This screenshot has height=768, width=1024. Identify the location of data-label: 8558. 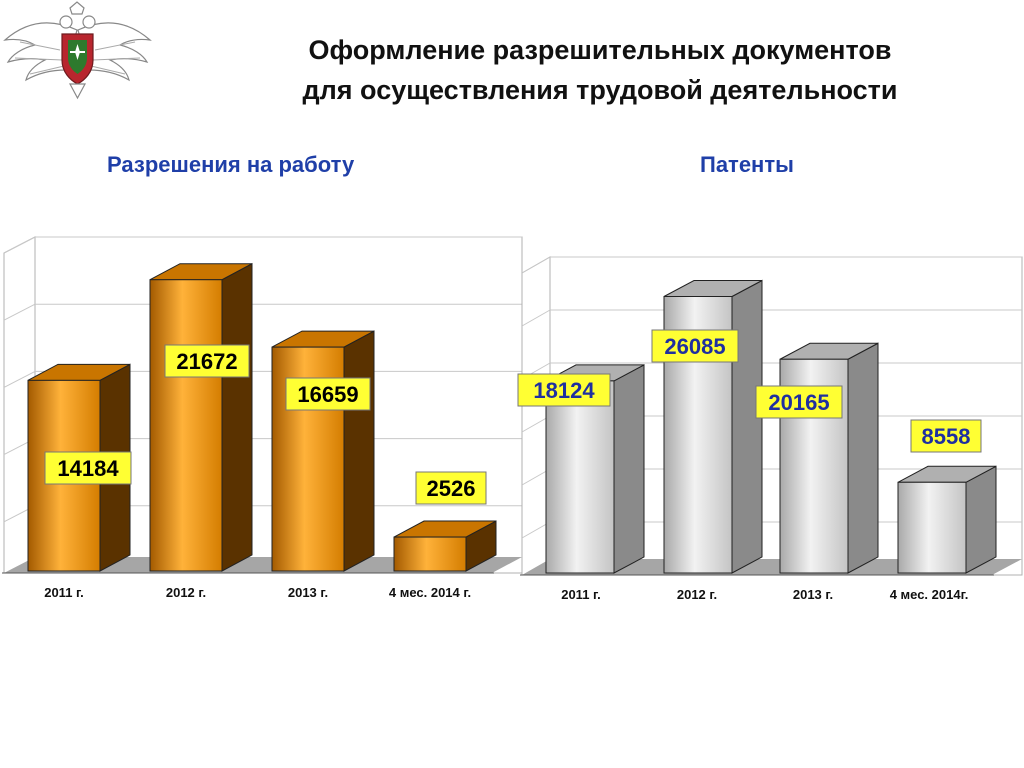
(946, 436).